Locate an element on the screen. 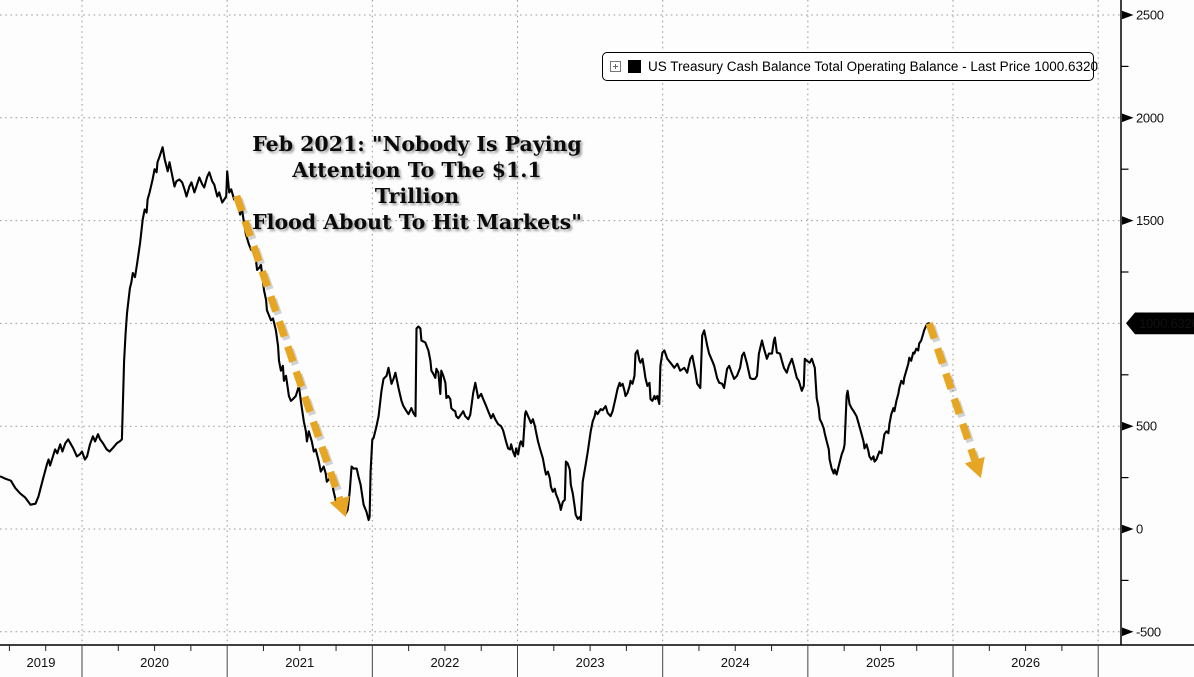 This screenshot has height=677, width=1194. price-flag-shape is located at coordinates (1160, 323).